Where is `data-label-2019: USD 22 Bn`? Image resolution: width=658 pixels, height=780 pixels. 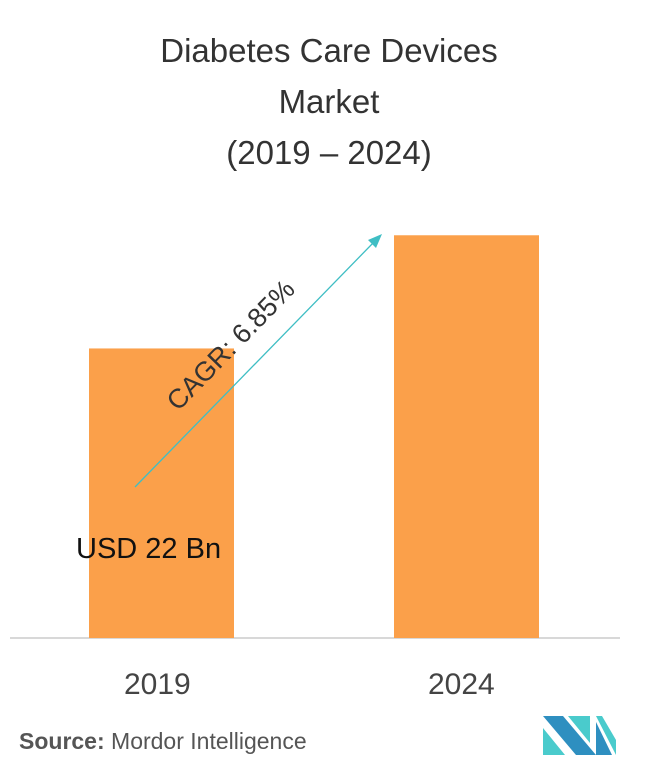 data-label-2019: USD 22 Bn is located at coordinates (149, 549).